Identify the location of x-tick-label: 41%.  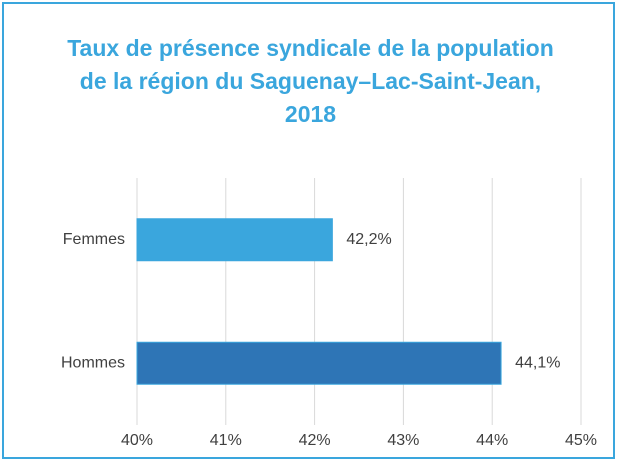
(226, 440).